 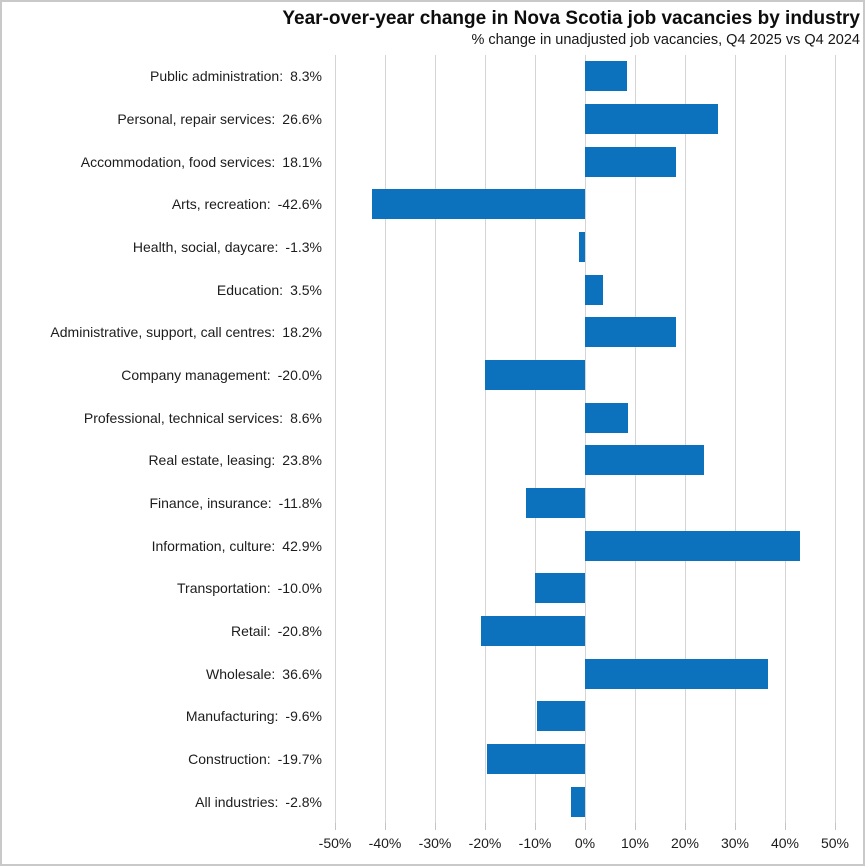 I want to click on x-tick-label: 0%, so click(x=585, y=843).